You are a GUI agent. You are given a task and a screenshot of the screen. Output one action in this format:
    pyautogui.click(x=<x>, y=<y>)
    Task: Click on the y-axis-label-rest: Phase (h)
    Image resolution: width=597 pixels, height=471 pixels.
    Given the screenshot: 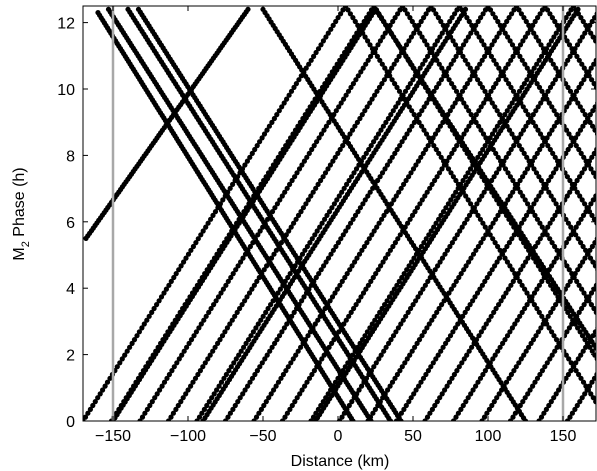 What is the action you would take?
    pyautogui.click(x=19, y=204)
    